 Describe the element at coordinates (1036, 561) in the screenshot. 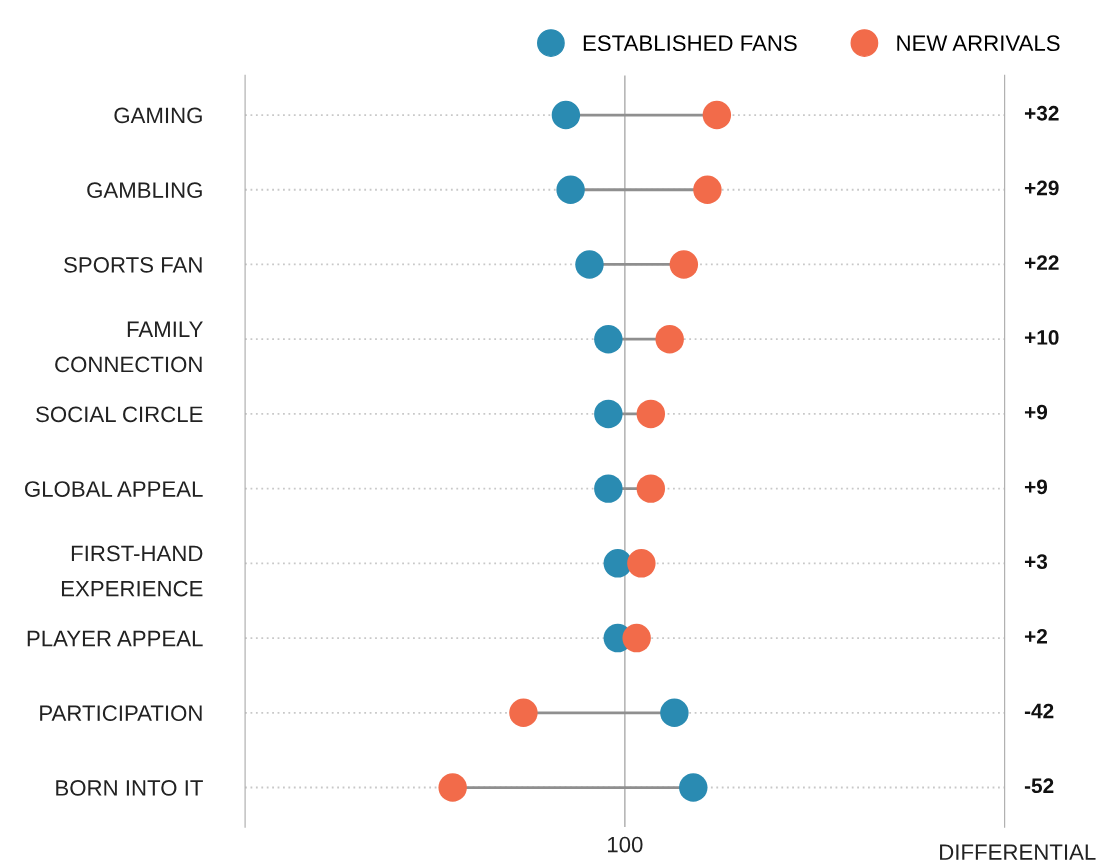

I see `text: +3` at that location.